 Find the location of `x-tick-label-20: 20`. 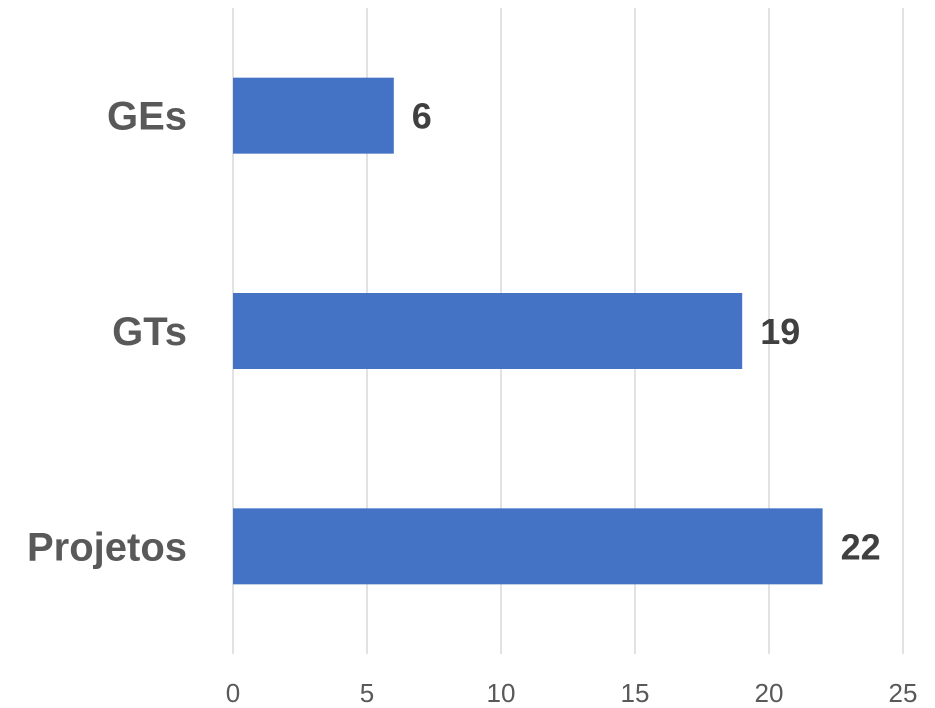

x-tick-label-20: 20 is located at coordinates (769, 693).